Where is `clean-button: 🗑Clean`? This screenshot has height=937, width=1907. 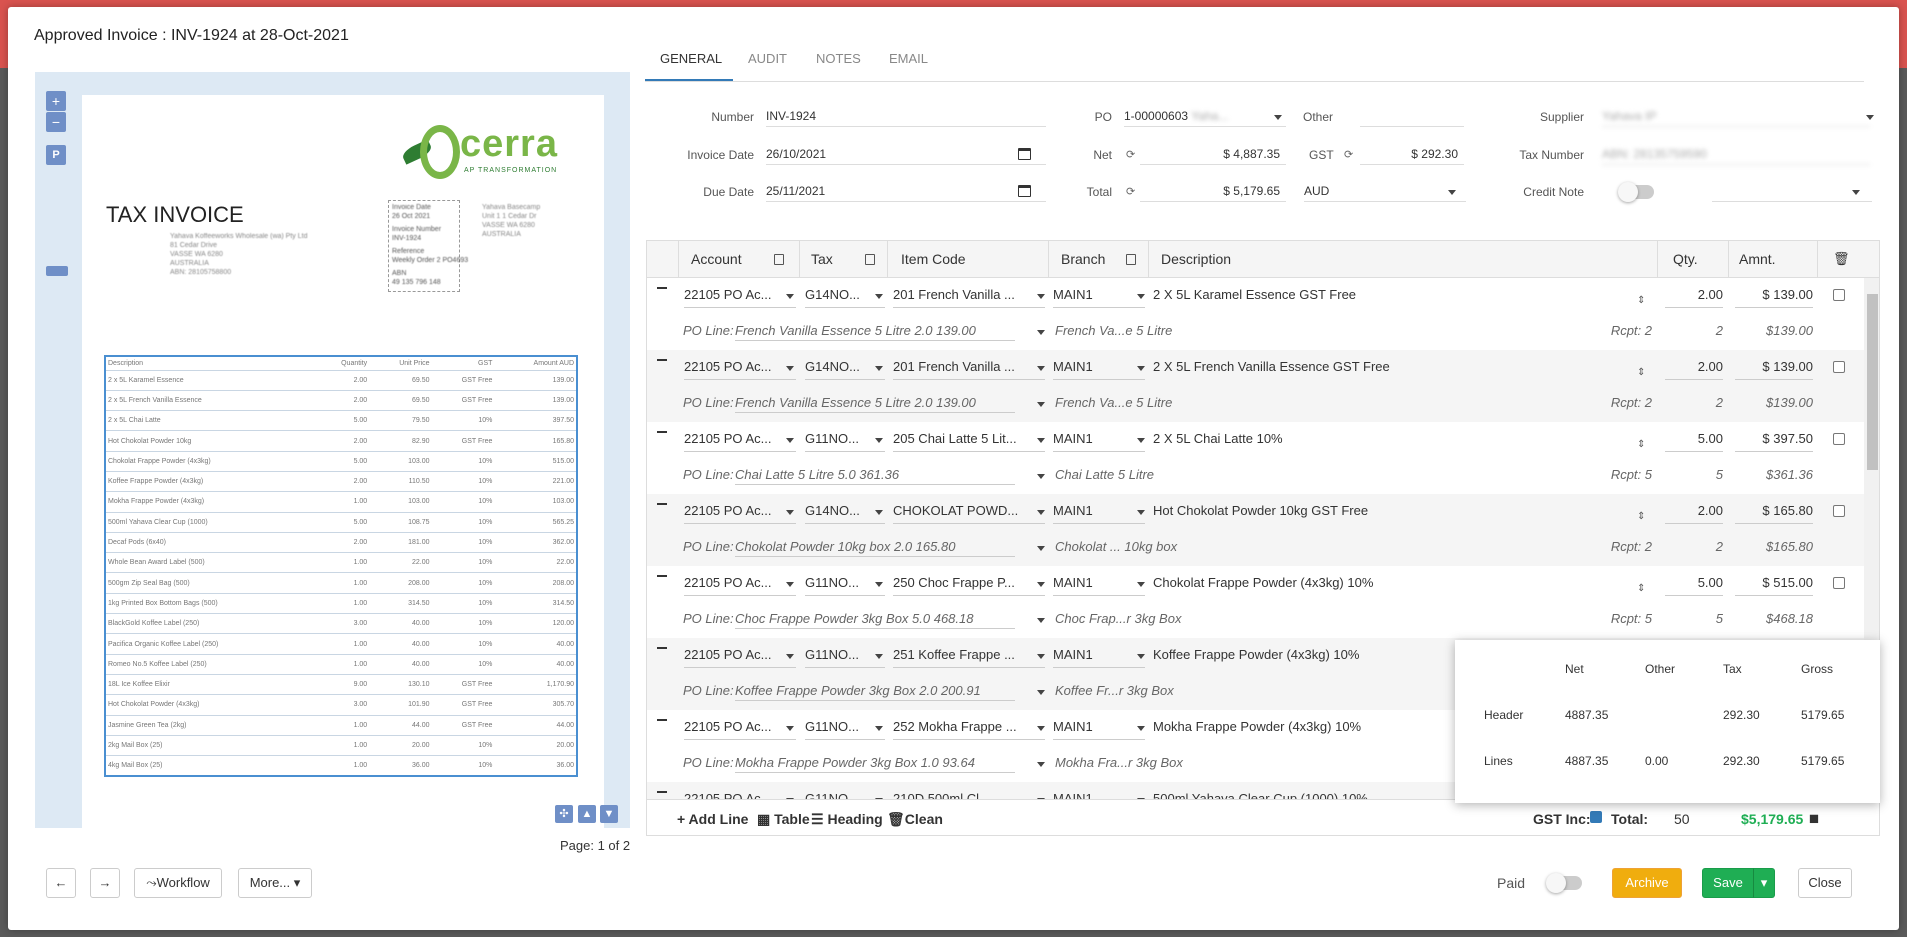 clean-button: 🗑Clean is located at coordinates (915, 819).